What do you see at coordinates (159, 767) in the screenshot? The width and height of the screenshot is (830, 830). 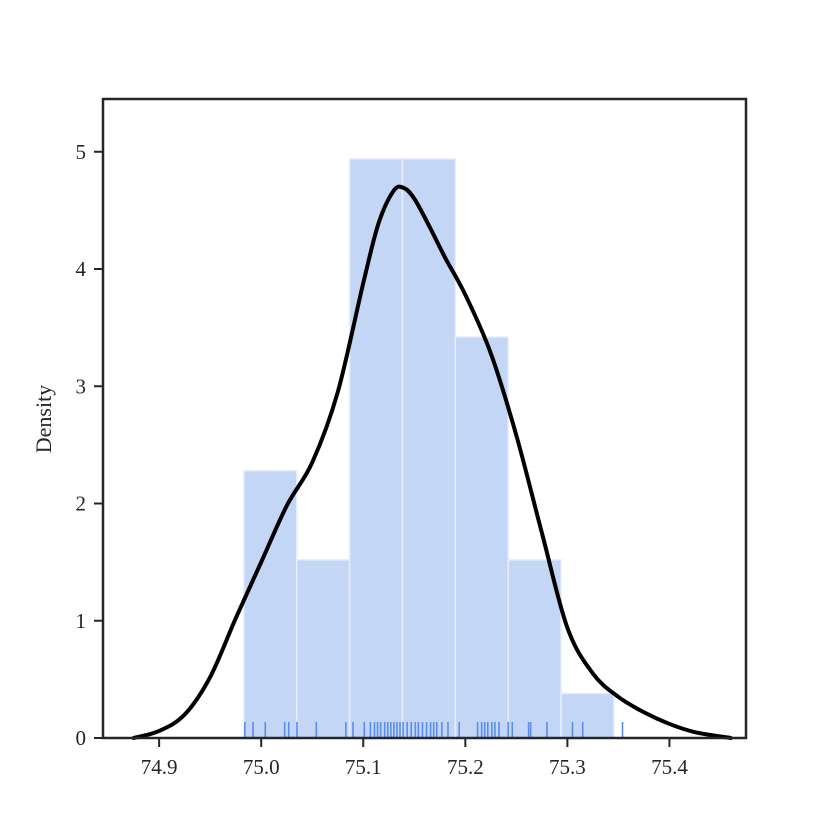 I see `x-tick-label: 74.9` at bounding box center [159, 767].